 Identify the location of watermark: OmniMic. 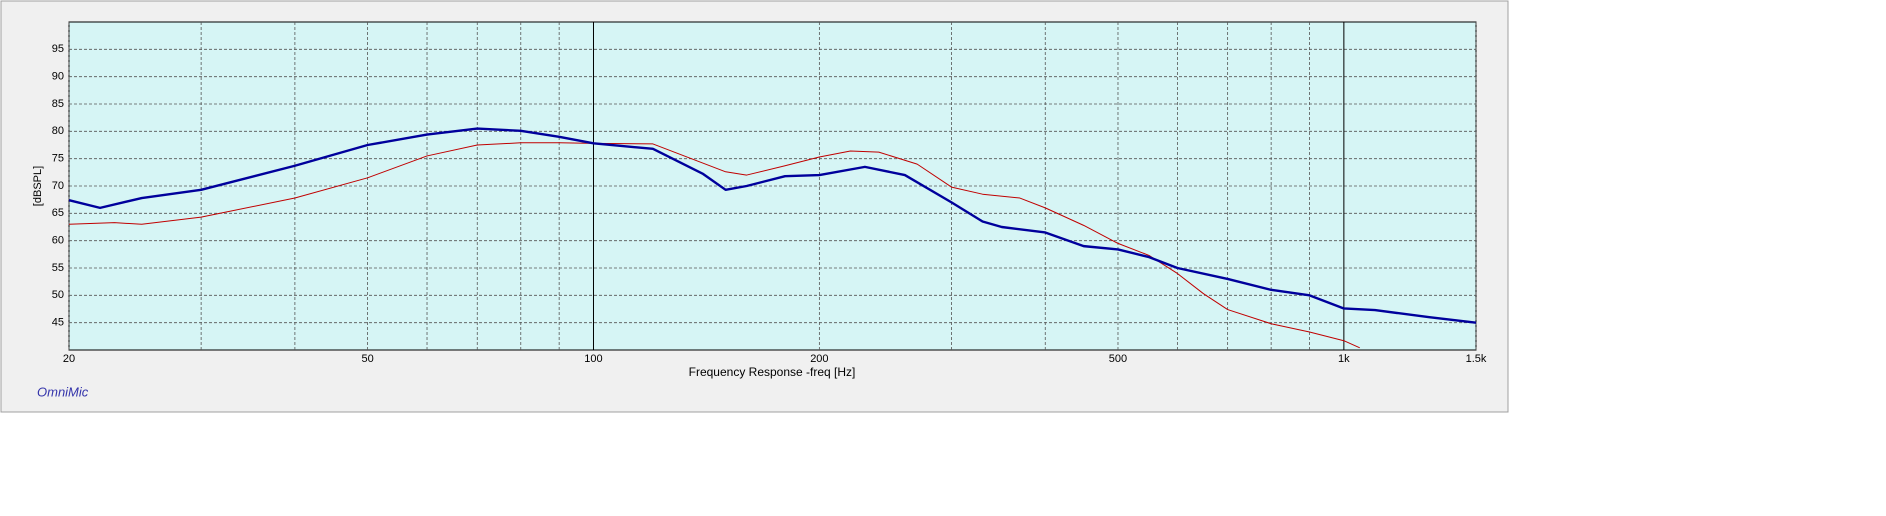
(63, 391).